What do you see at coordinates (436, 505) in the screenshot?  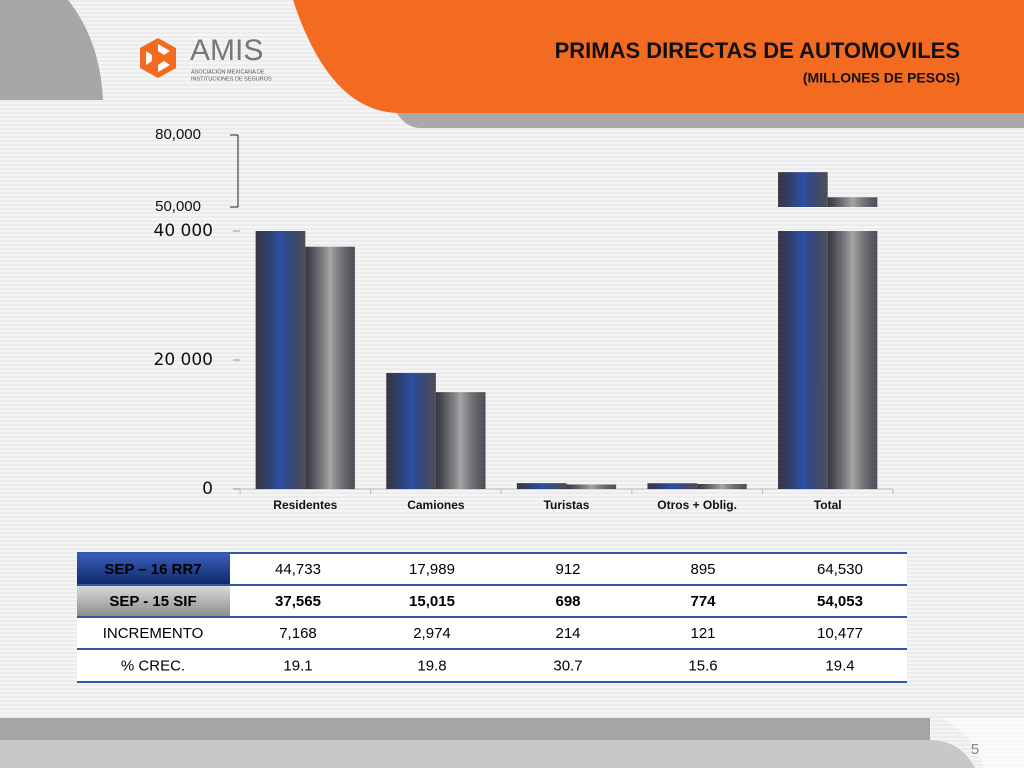 I see `x-tick-label: Camiones` at bounding box center [436, 505].